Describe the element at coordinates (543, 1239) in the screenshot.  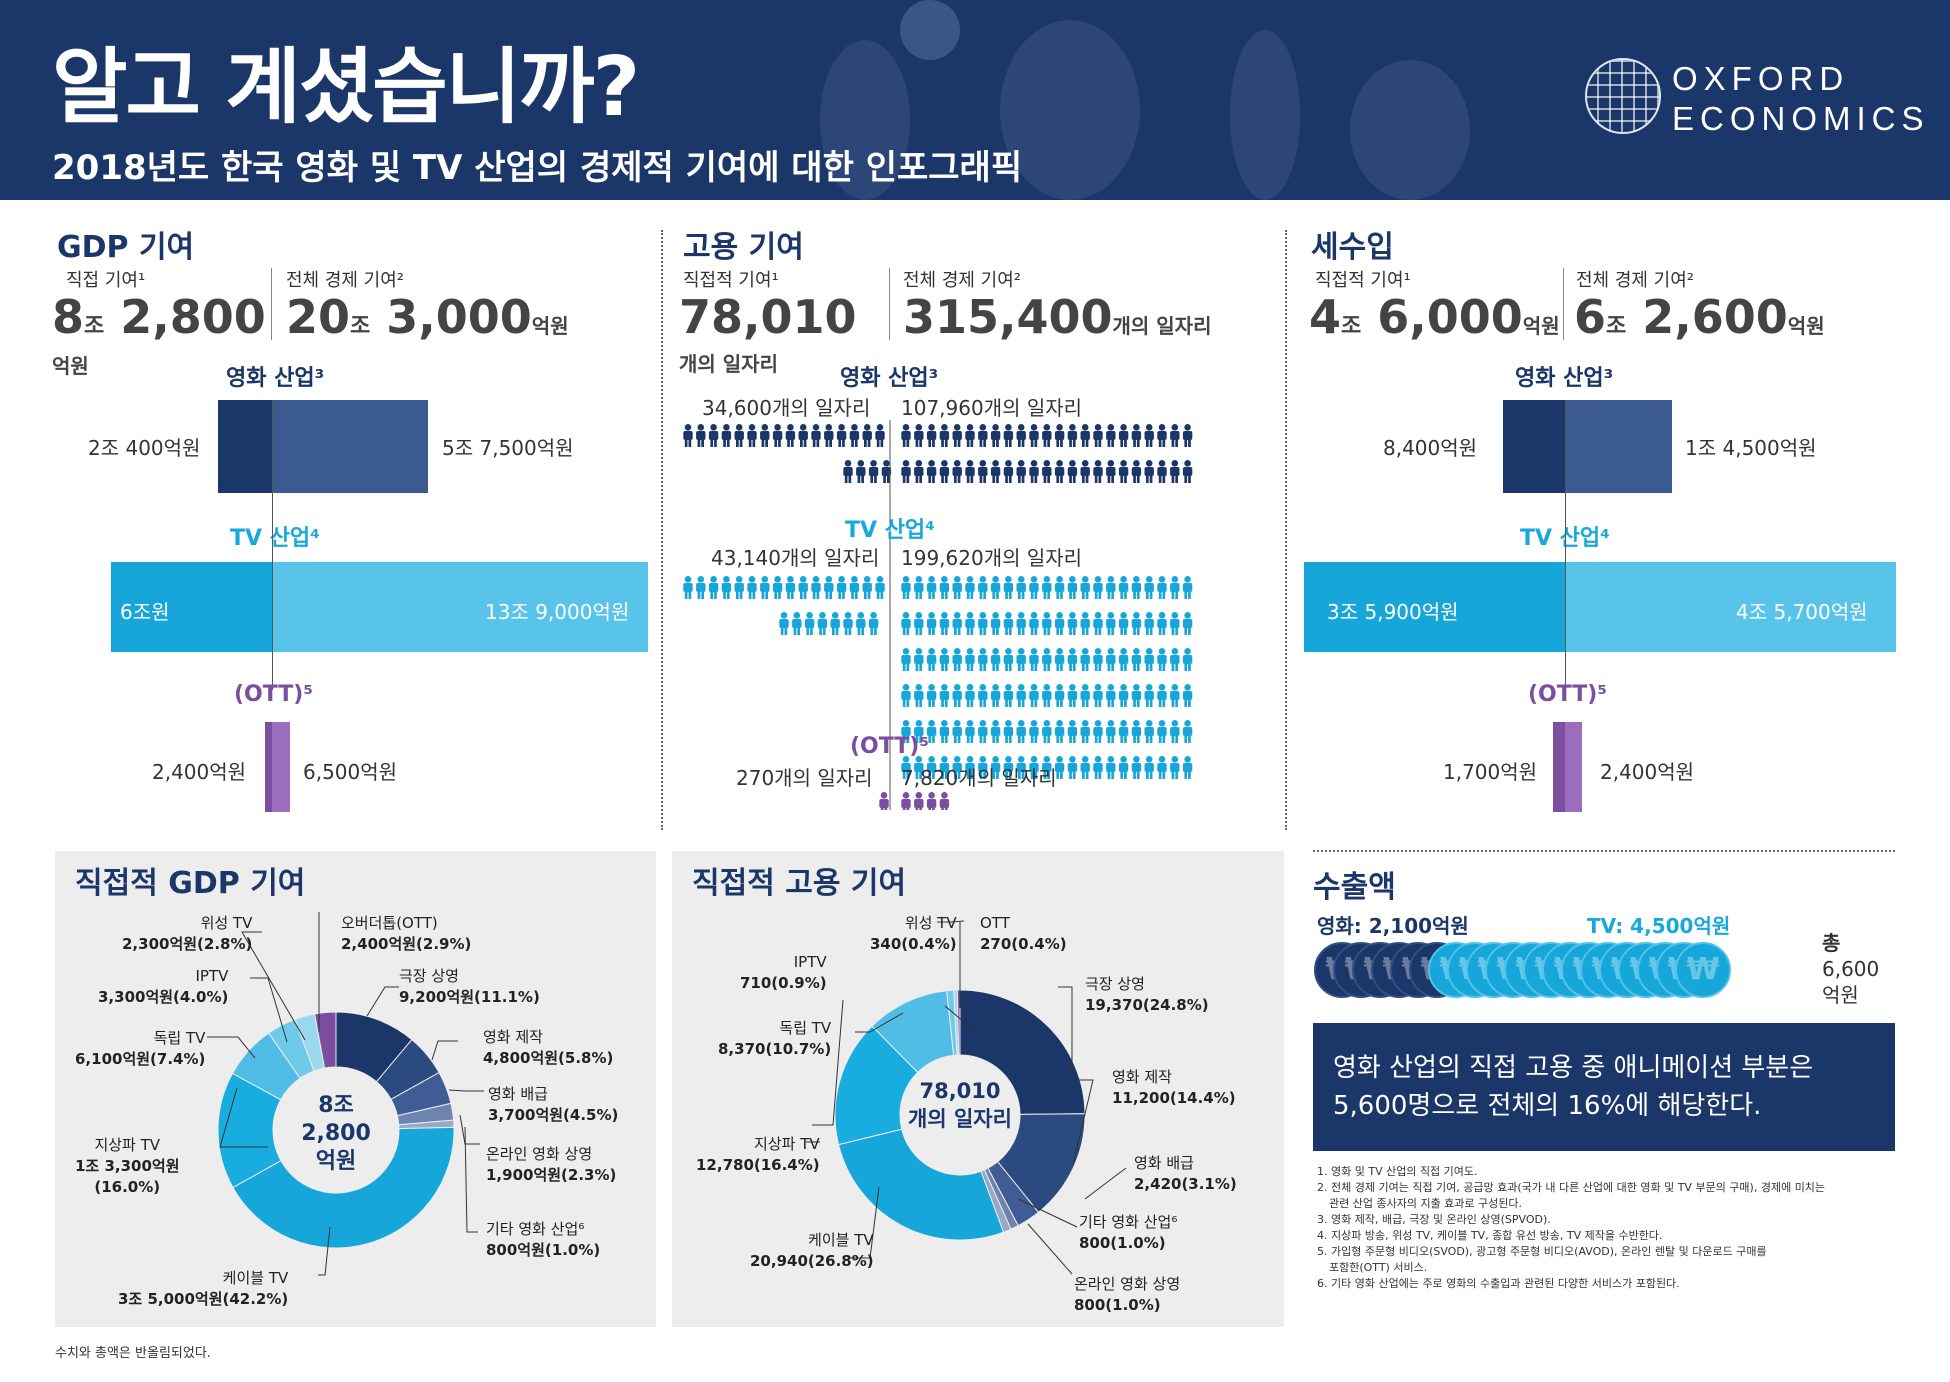
I see `pie0-label-other-film: 기타 영화 산업⁶ 800억원(1.0%)` at that location.